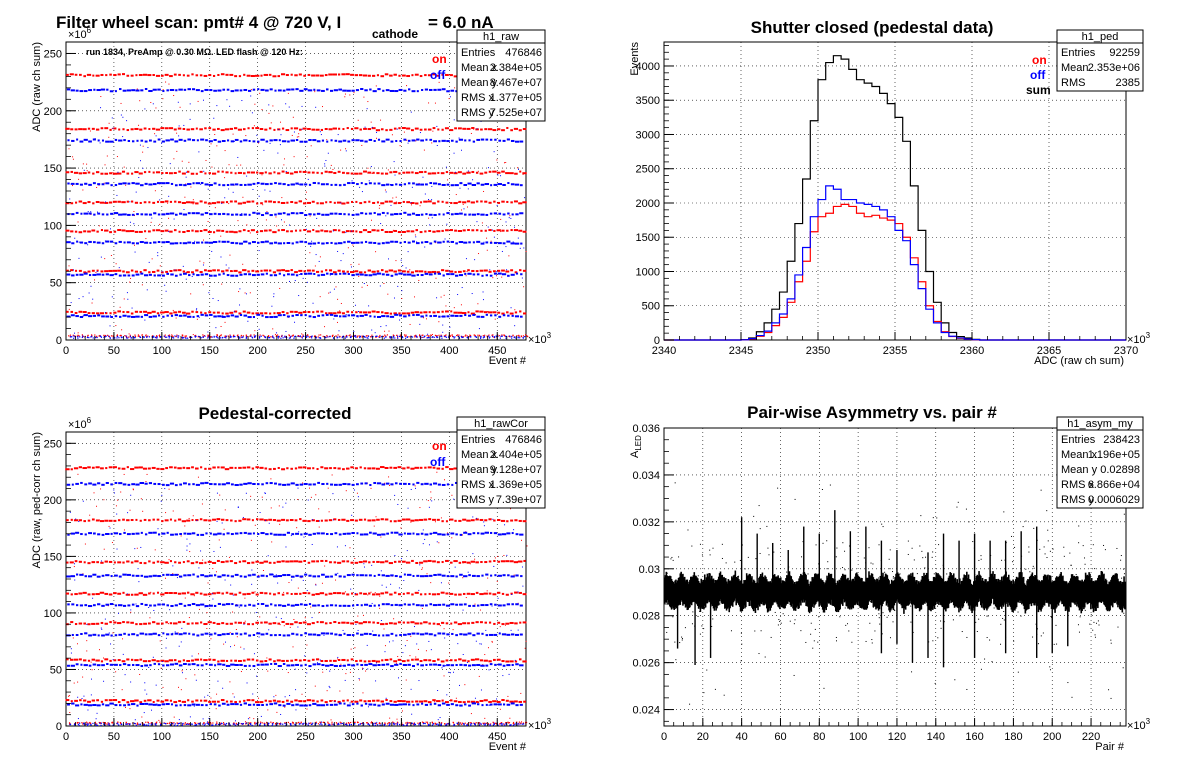  What do you see at coordinates (438, 67) in the screenshot?
I see `raw-legend: on off` at bounding box center [438, 67].